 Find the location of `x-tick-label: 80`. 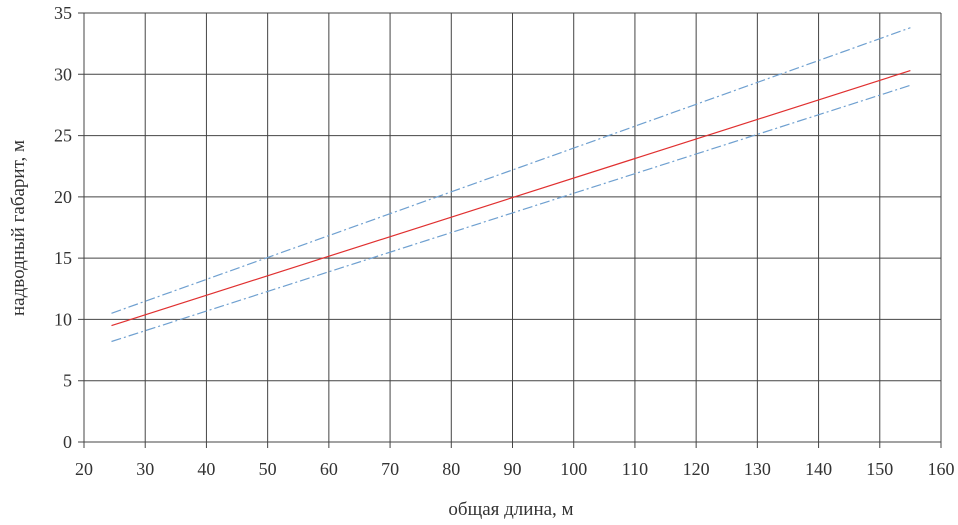

x-tick-label: 80 is located at coordinates (451, 469).